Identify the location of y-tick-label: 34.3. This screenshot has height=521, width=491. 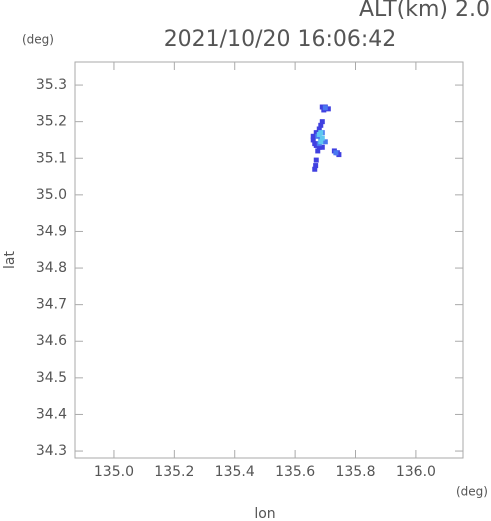
(51, 451).